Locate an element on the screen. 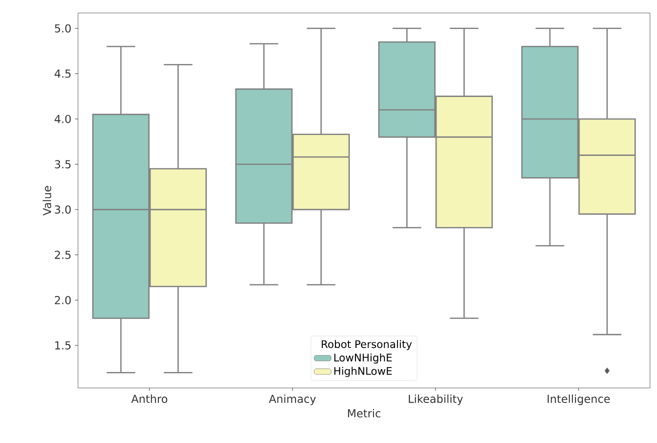 The width and height of the screenshot is (657, 443). legend-label: LowNHighE is located at coordinates (363, 358).